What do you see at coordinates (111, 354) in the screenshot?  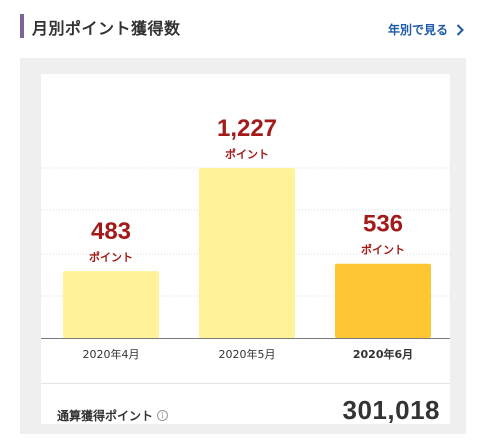 I see `x-tick-label-0: 2020年4月` at bounding box center [111, 354].